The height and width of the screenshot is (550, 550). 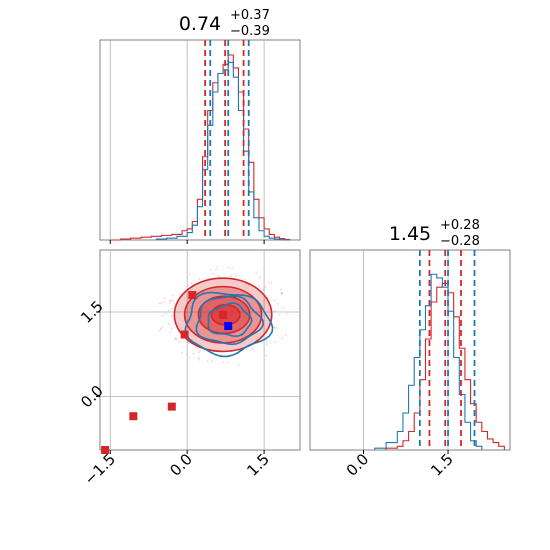 What do you see at coordinates (460, 225) in the screenshot?
I see `title-param-2-upper: +0.28` at bounding box center [460, 225].